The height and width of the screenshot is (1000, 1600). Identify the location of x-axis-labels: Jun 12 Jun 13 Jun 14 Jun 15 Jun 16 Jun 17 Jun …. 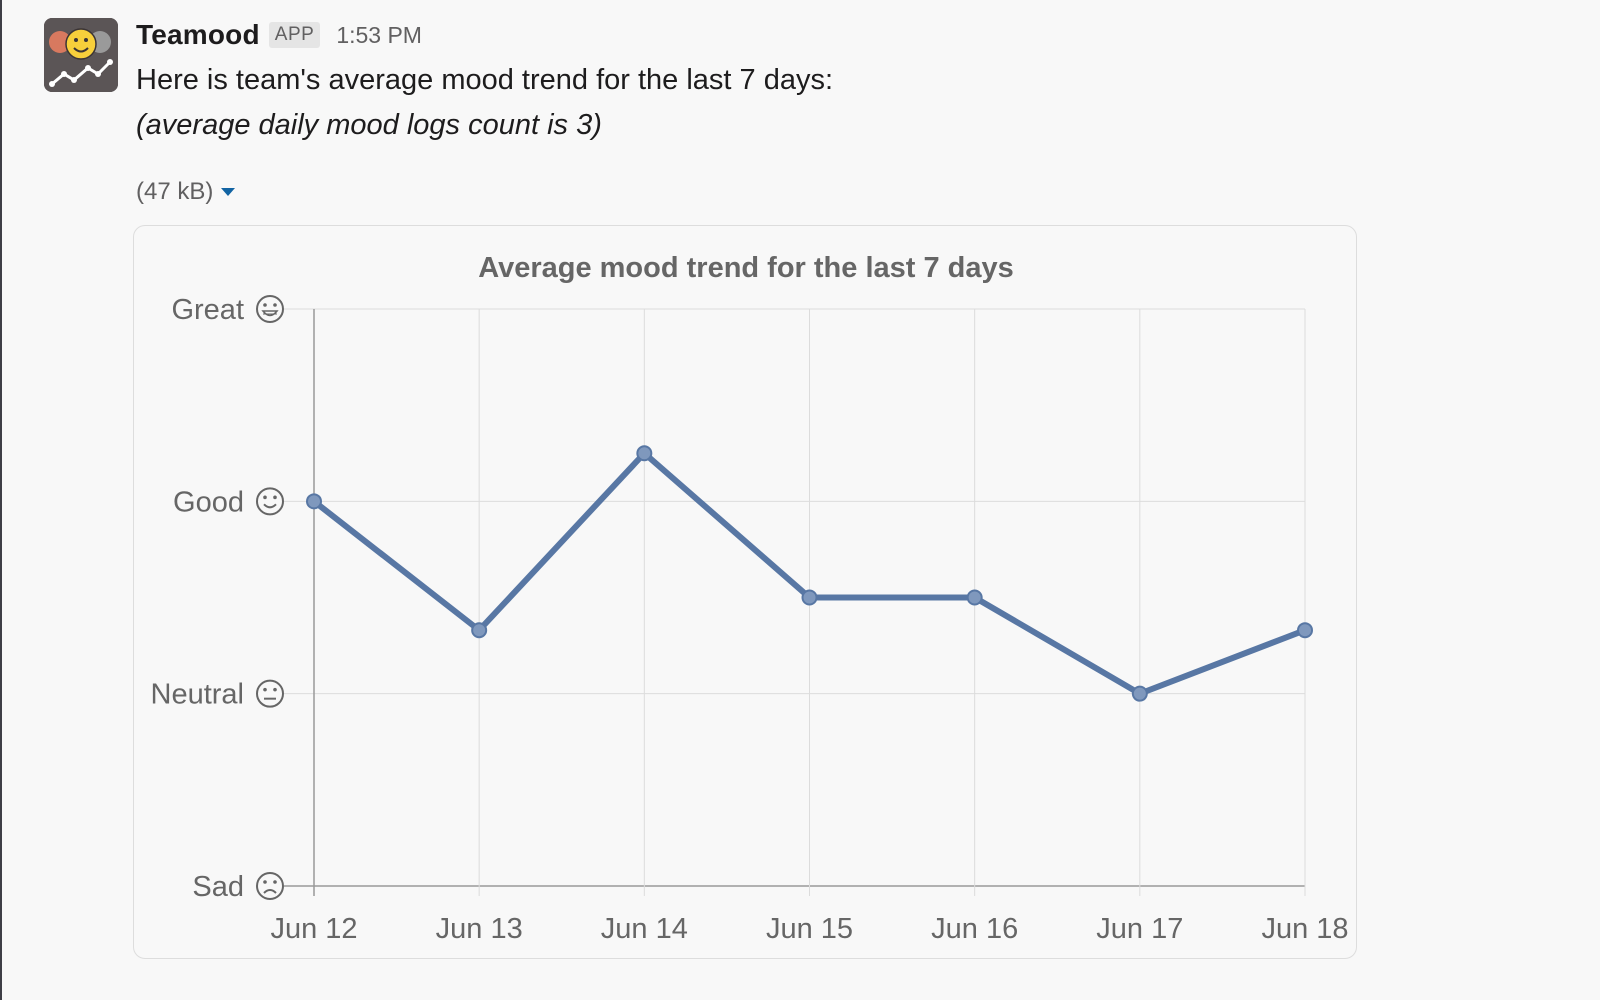
(809, 929).